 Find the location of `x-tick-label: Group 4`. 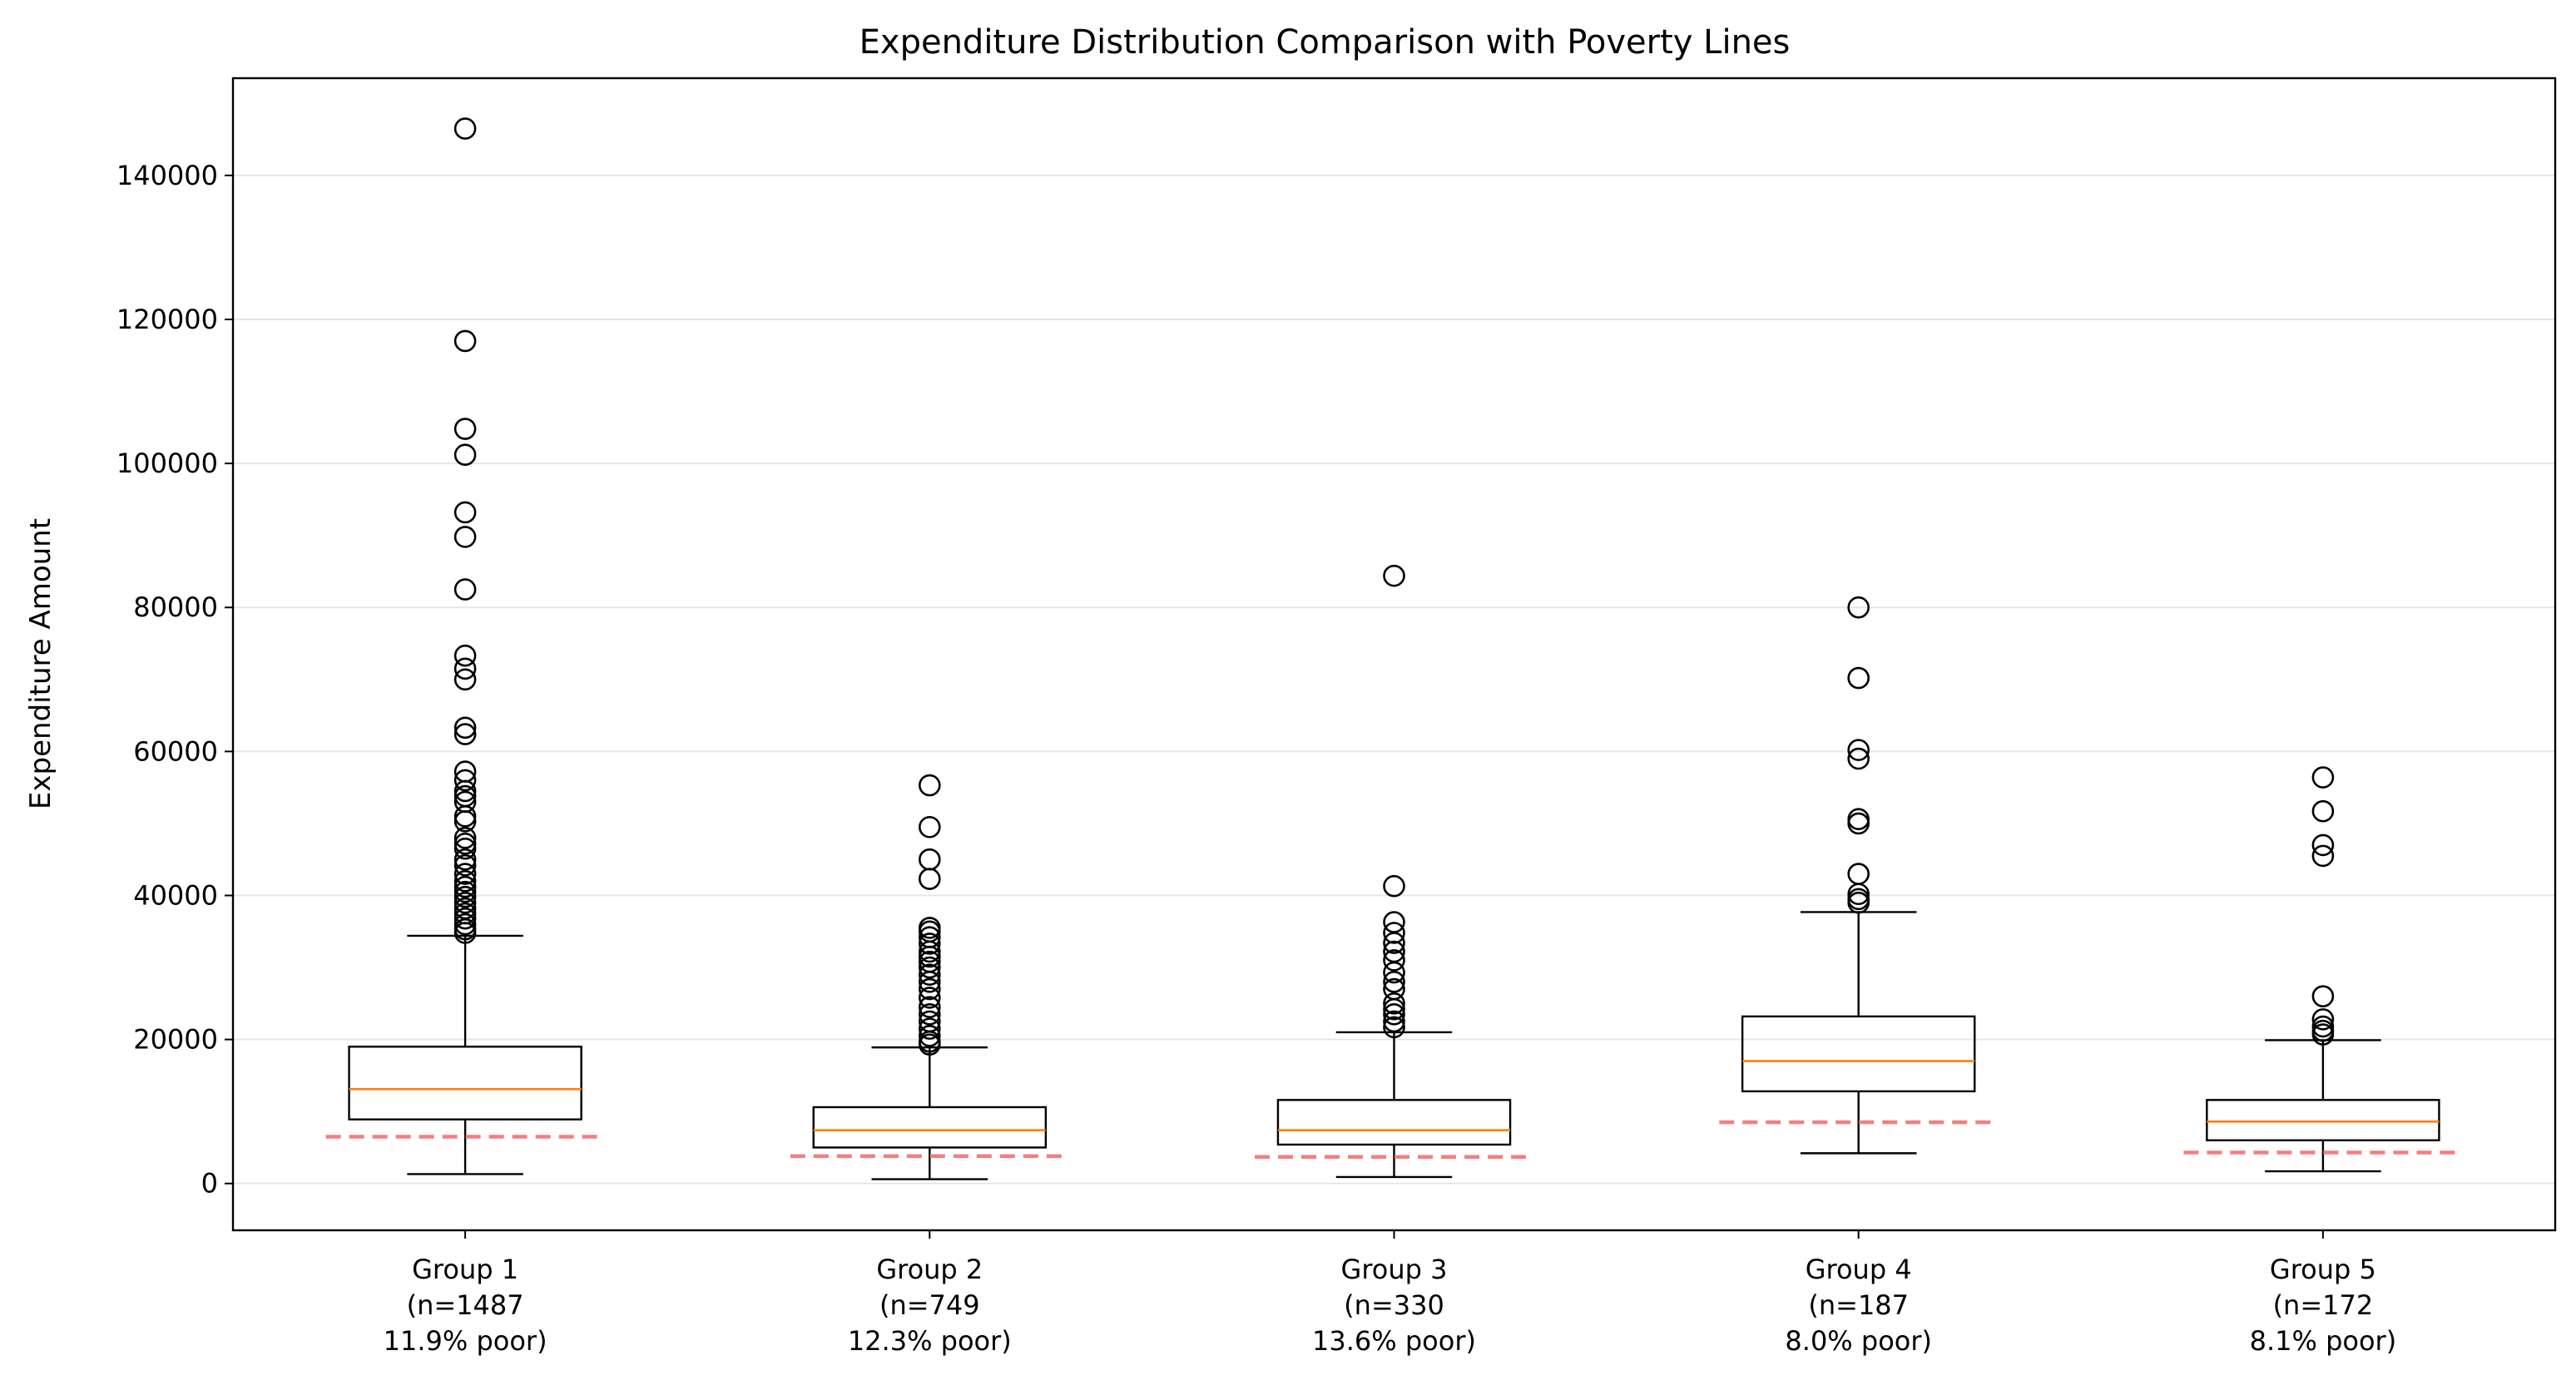

x-tick-label: Group 4 is located at coordinates (1859, 1269).